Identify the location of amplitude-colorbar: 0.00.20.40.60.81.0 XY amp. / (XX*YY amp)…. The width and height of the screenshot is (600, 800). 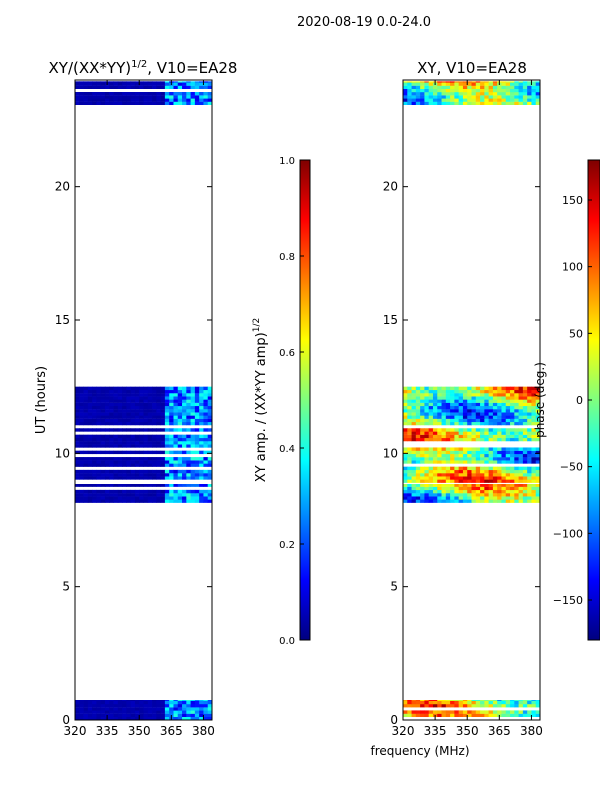
(281, 401).